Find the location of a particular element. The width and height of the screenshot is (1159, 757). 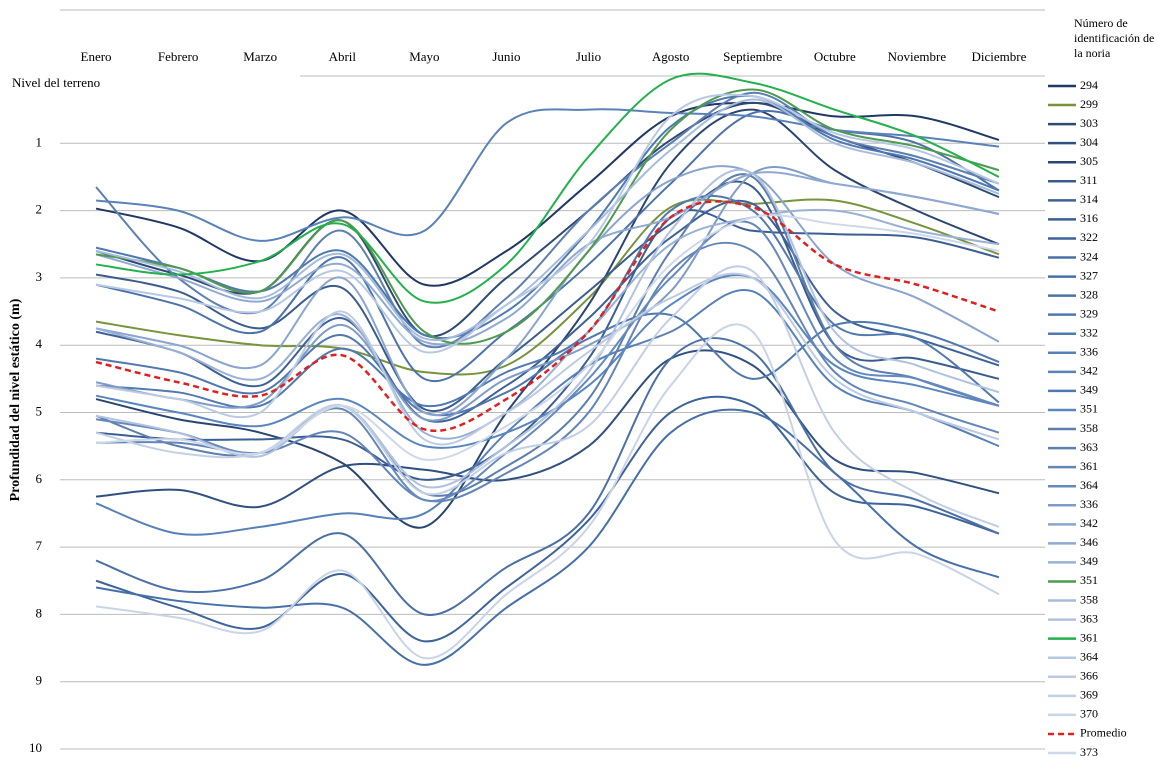

x-tick-label: Enero is located at coordinates (96, 56).